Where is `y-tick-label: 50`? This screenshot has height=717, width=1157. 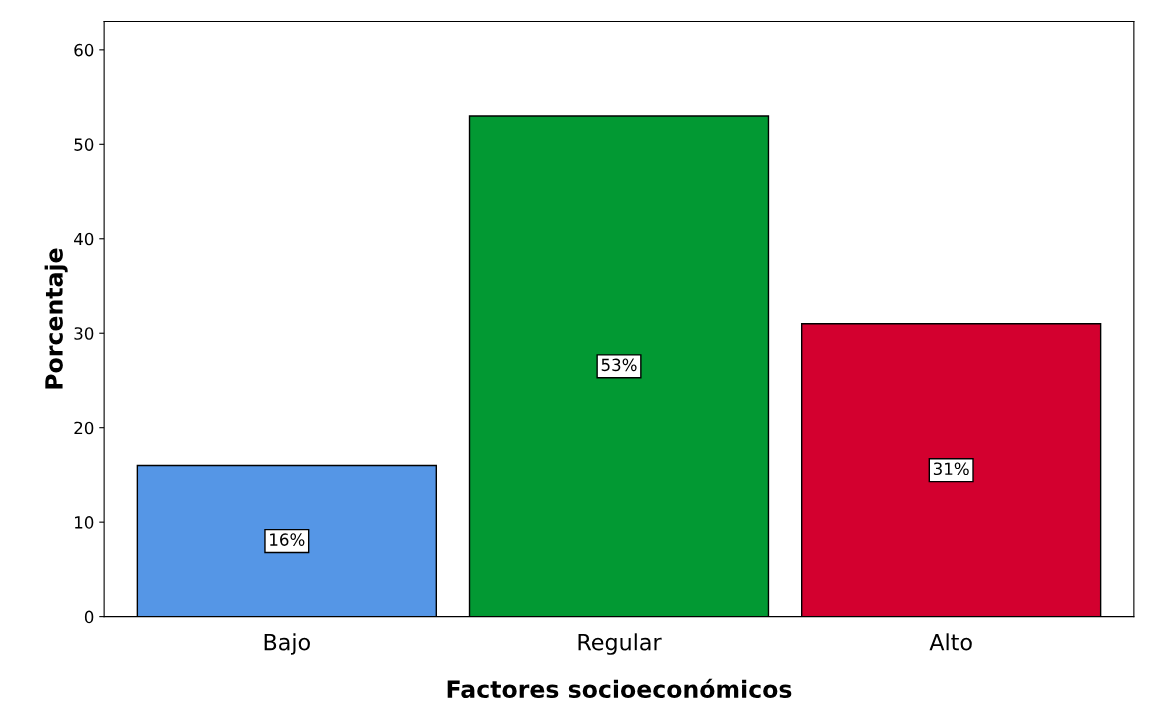 y-tick-label: 50 is located at coordinates (84, 144).